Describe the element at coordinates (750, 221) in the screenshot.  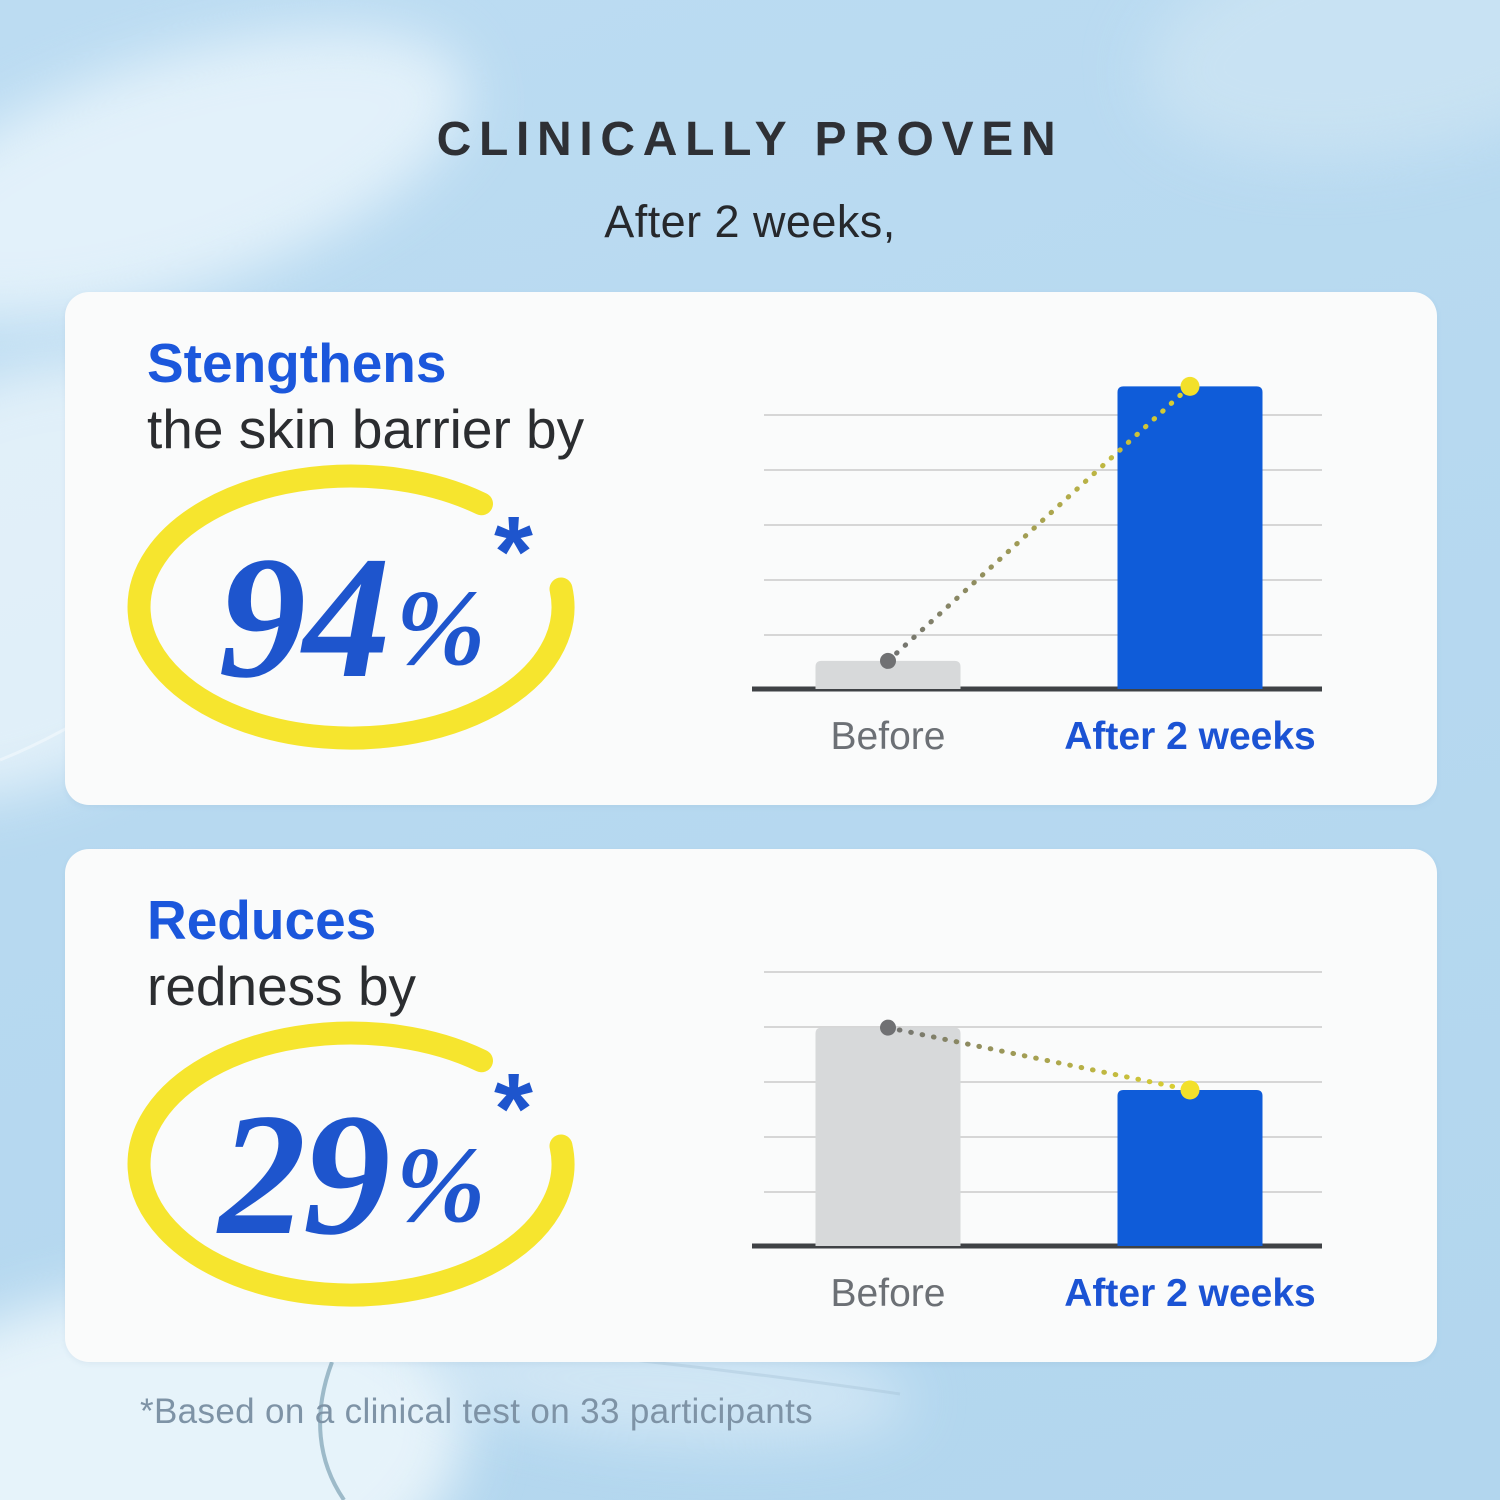
I see `page-subtitle: After 2 weeks,` at that location.